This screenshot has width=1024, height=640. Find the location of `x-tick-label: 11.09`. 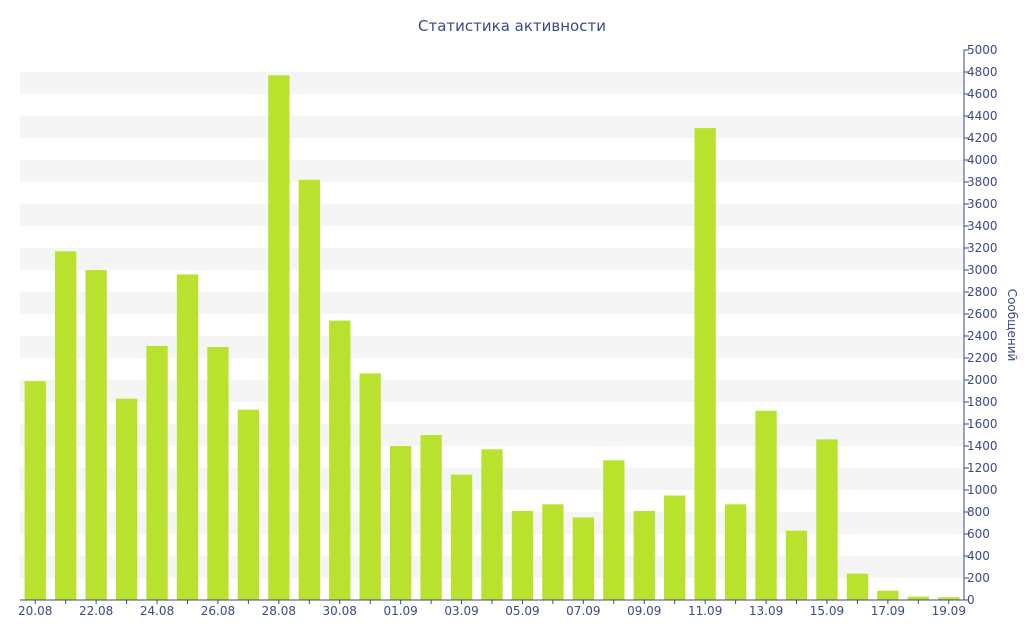

x-tick-label: 11.09 is located at coordinates (705, 611).